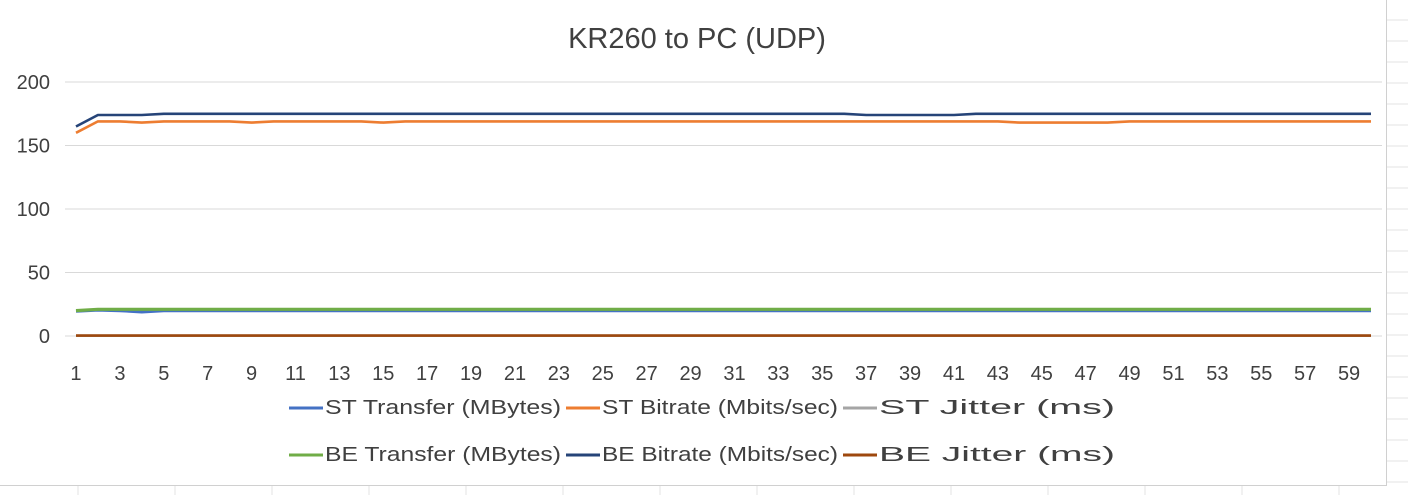  Describe the element at coordinates (603, 374) in the screenshot. I see `x-tick-label: 25` at that location.